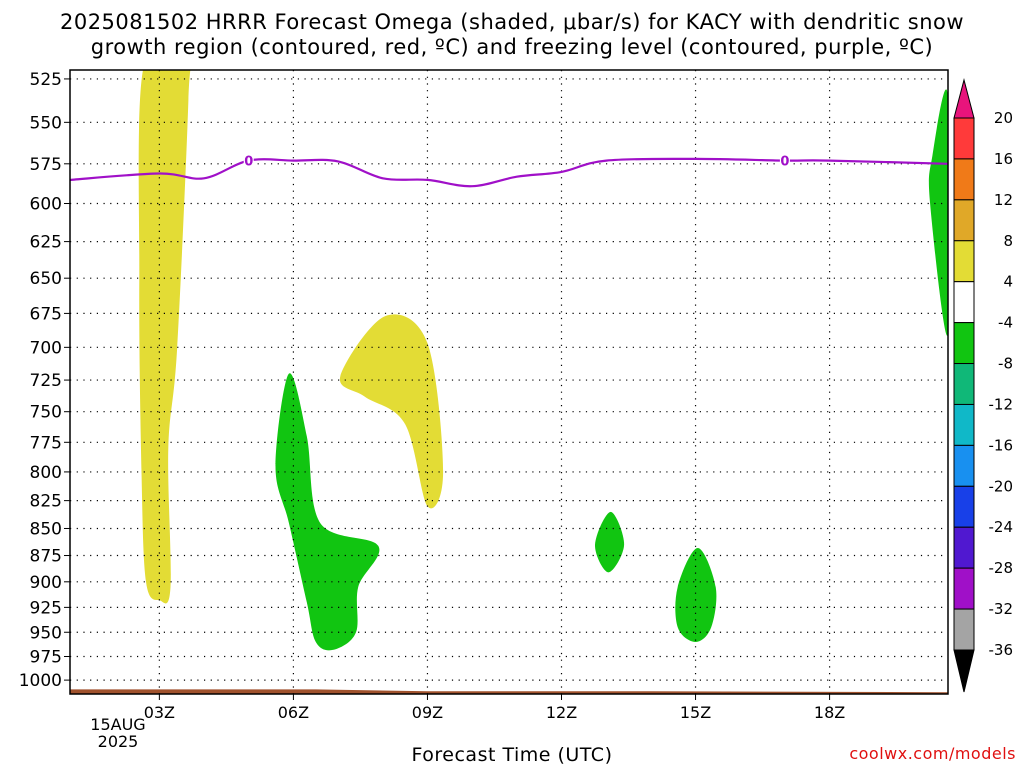  Describe the element at coordinates (964, 98) in the screenshot. I see `colorbar-top-arrow` at that location.